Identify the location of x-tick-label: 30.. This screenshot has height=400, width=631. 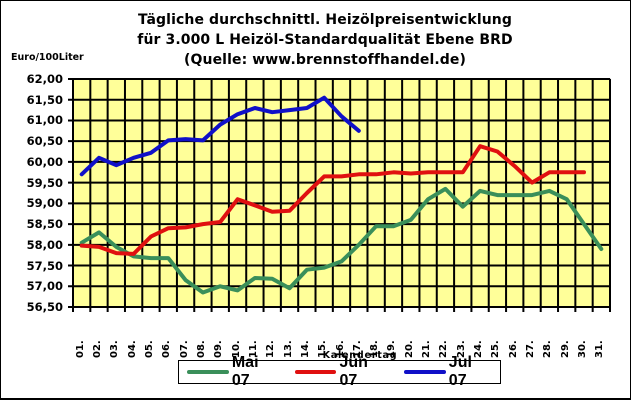
(583, 349).